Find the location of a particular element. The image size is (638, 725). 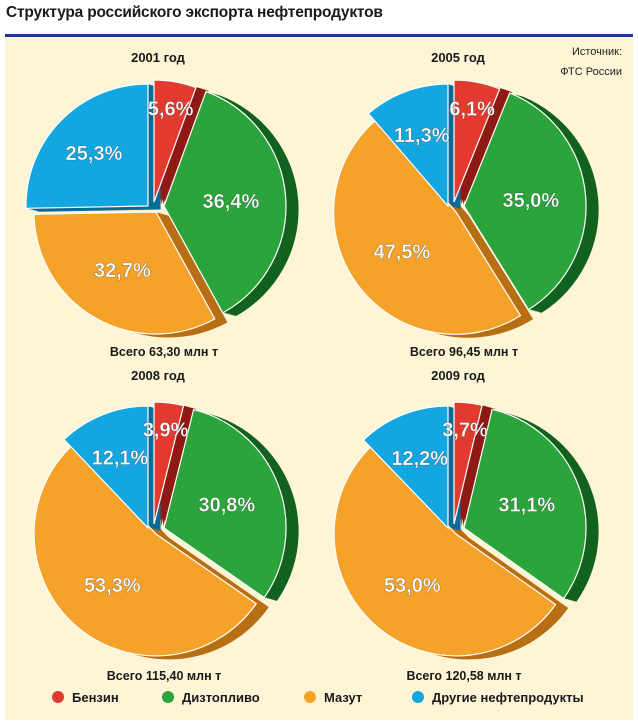

legend-label-mazut: Мазут is located at coordinates (343, 697).